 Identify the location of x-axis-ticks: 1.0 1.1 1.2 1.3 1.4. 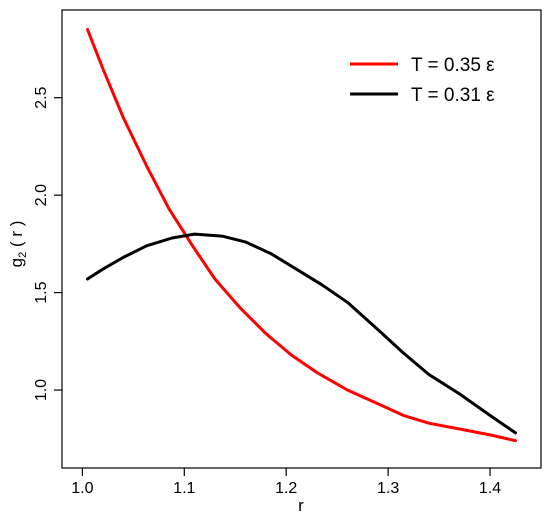
(286, 482).